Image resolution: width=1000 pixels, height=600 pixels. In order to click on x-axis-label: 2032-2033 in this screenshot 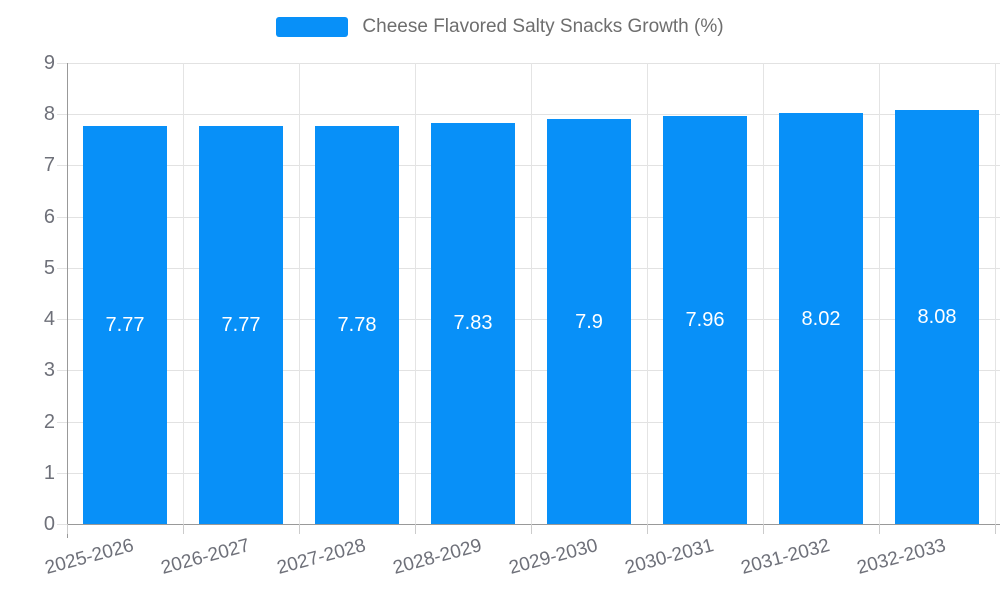, I will do `click(901, 557)`.